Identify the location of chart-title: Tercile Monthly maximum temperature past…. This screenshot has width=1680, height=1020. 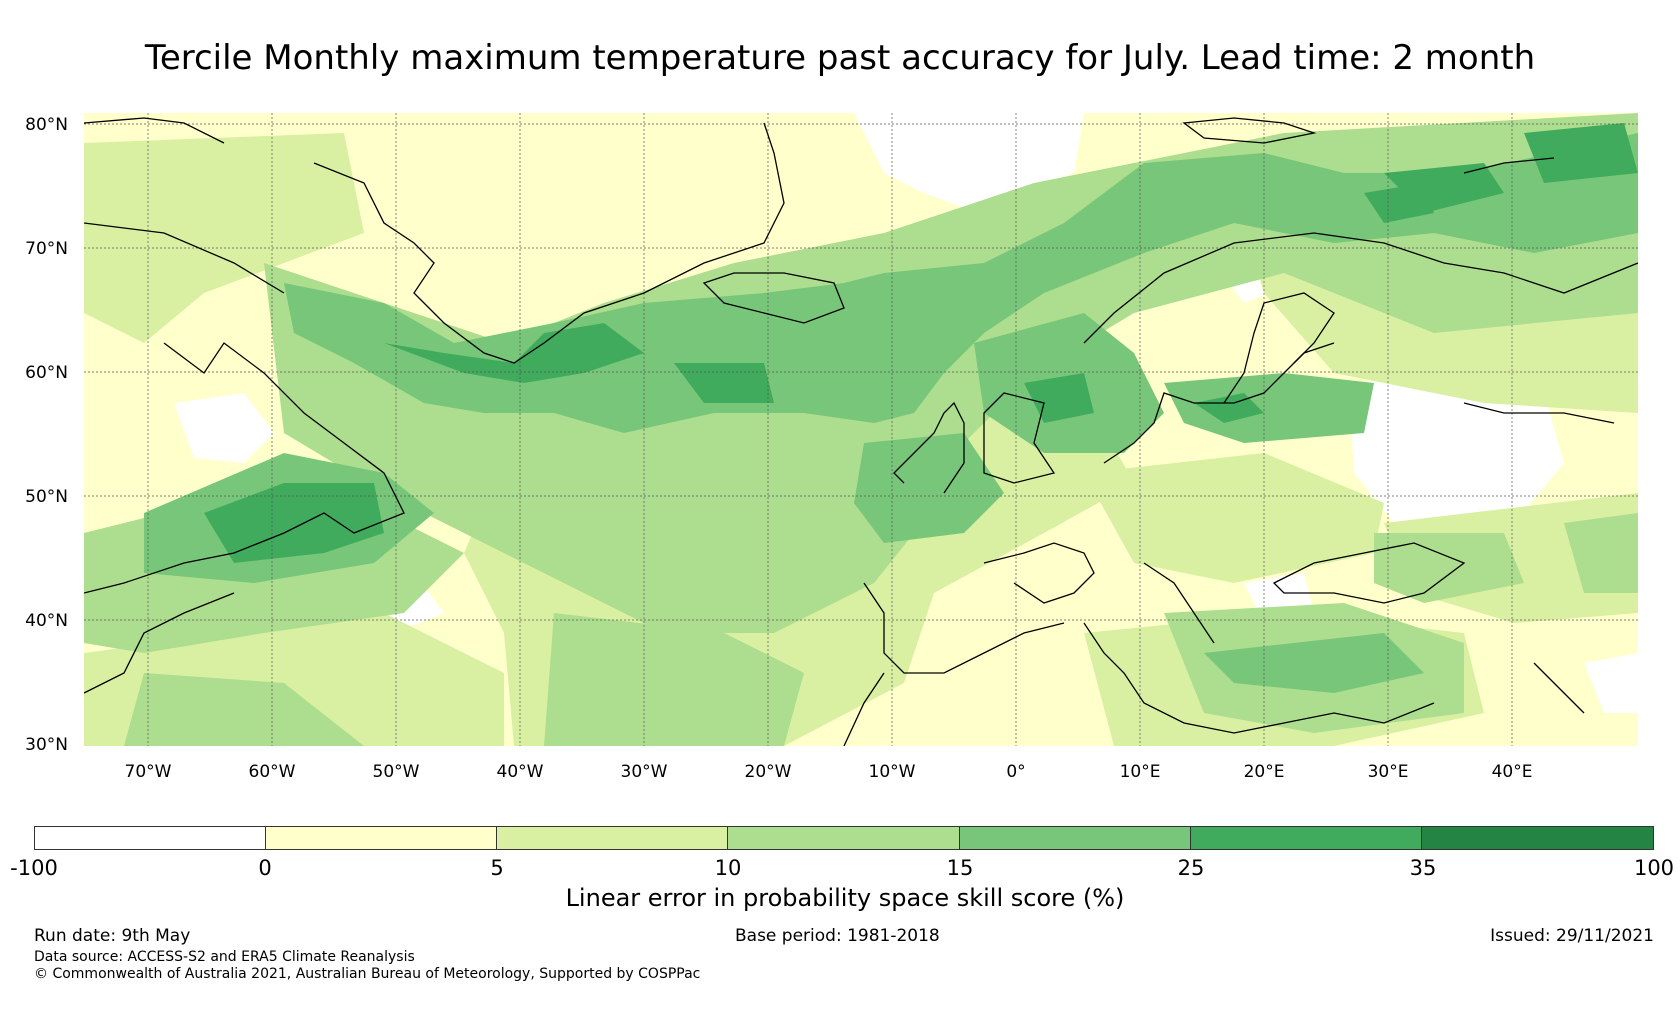
(840, 58).